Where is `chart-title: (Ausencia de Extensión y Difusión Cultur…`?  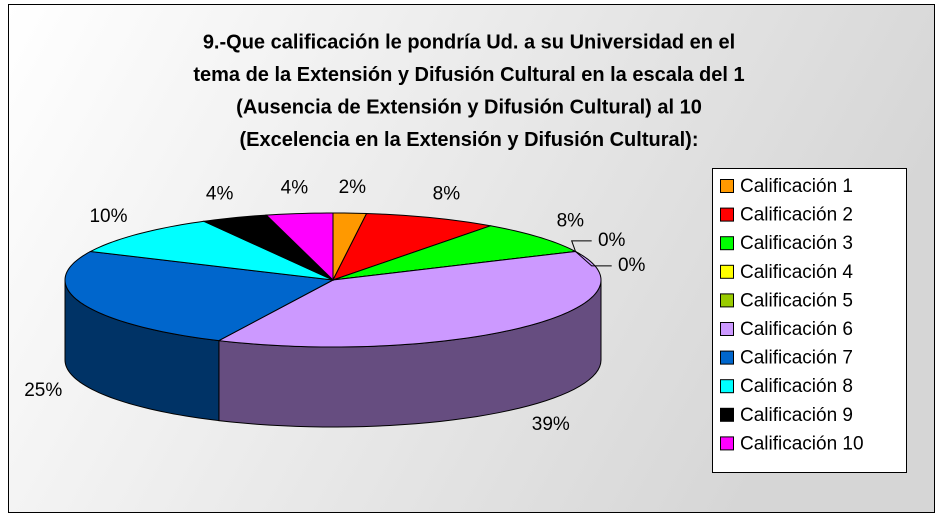
chart-title: (Ausencia de Extensión y Difusión Cultur… is located at coordinates (469, 107).